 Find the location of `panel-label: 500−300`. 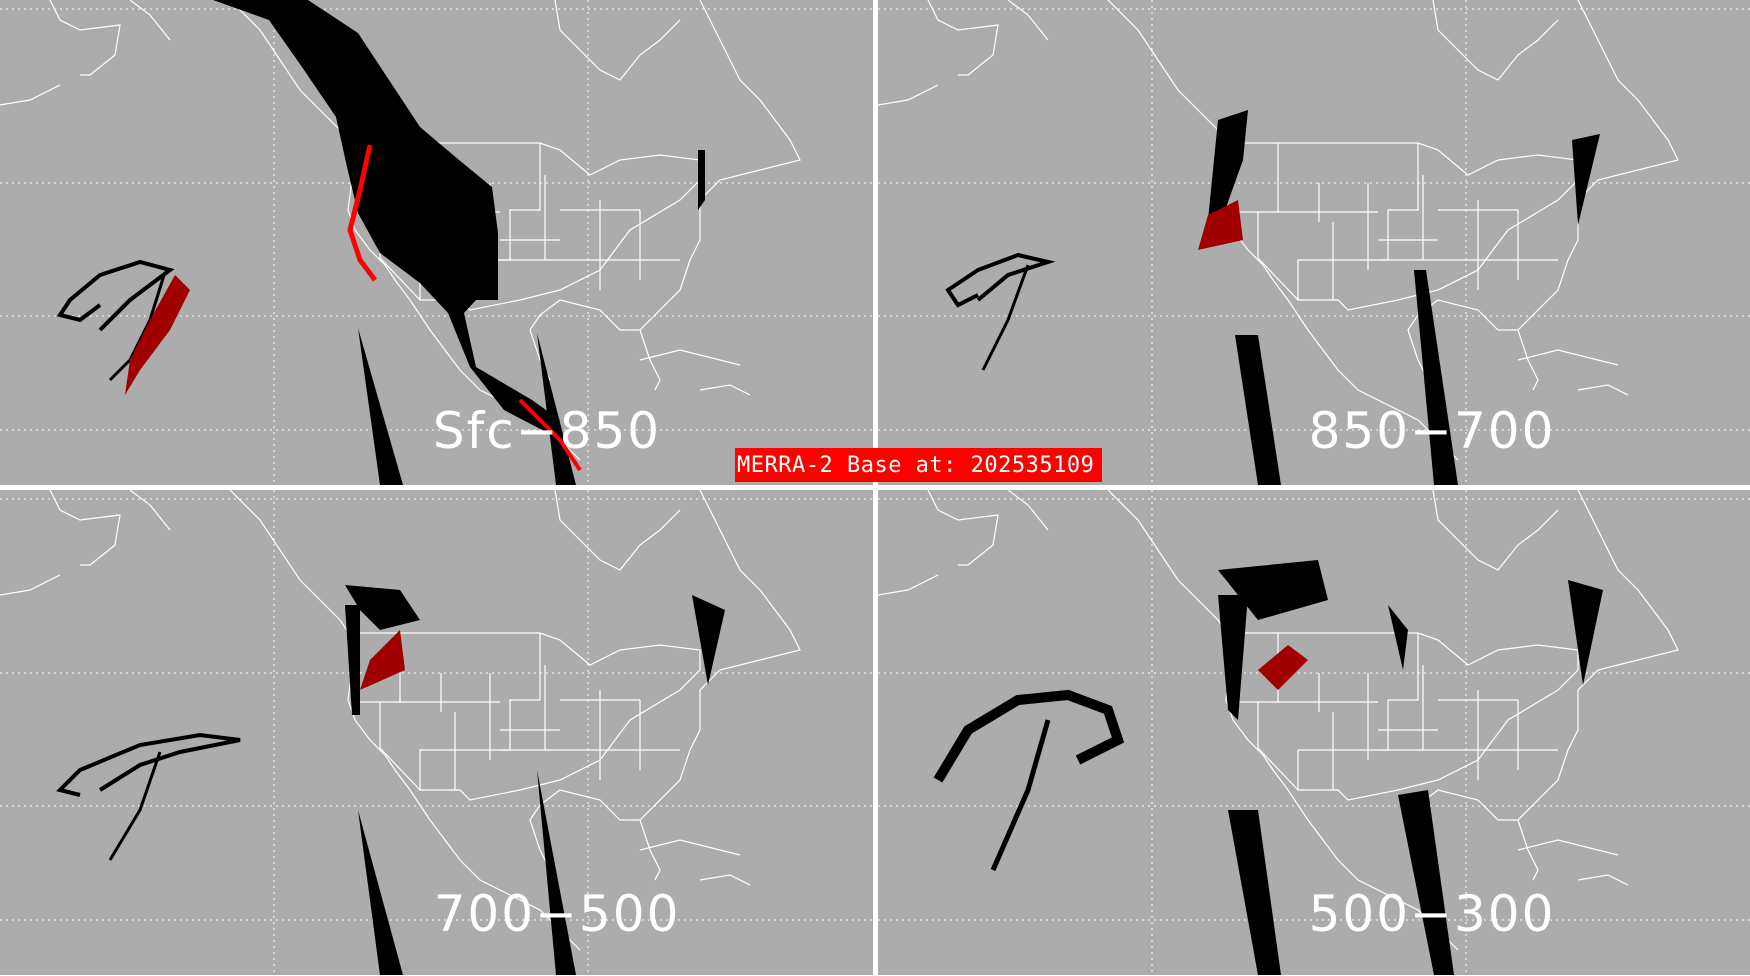

panel-label: 500−300 is located at coordinates (1432, 914).